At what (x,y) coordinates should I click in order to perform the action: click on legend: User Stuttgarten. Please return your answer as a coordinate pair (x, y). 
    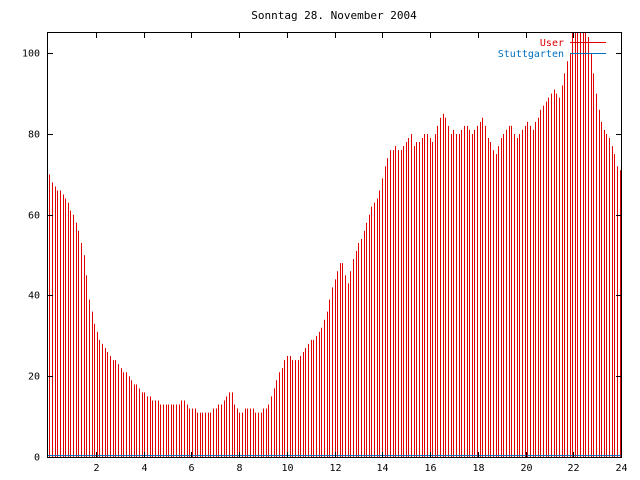
    Looking at the image, I should click on (552, 49).